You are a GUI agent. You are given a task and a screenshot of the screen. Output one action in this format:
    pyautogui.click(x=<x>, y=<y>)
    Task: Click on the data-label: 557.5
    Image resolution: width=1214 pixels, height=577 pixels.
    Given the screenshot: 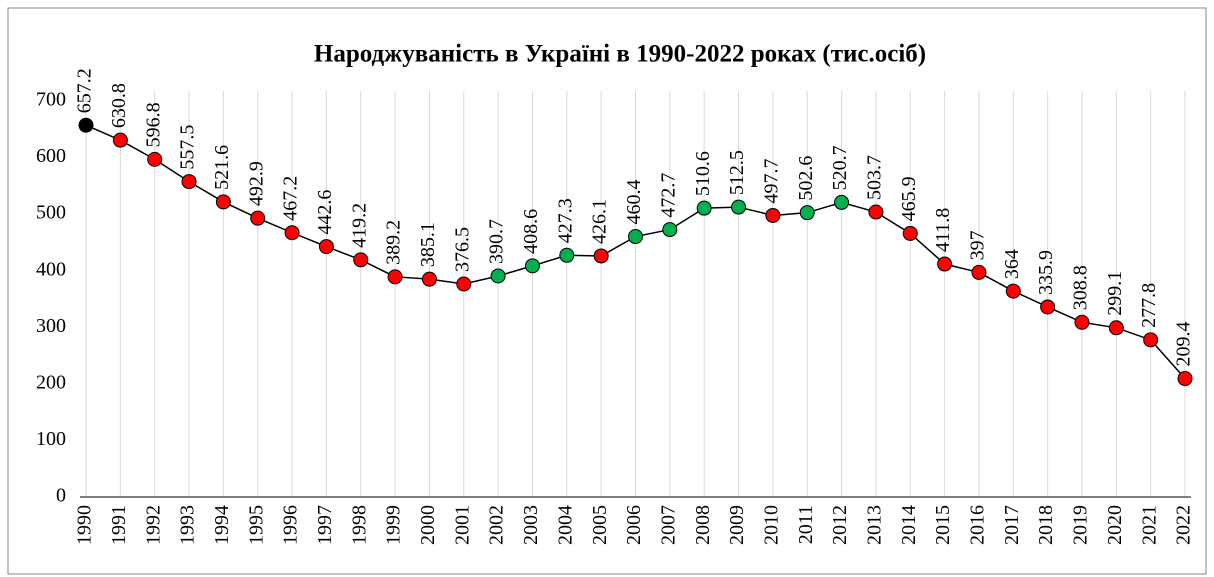 What is the action you would take?
    pyautogui.click(x=188, y=147)
    